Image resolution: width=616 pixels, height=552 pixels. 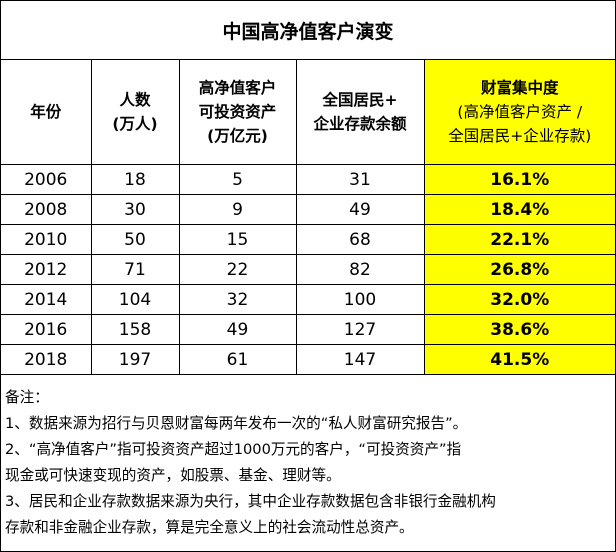 What do you see at coordinates (237, 359) in the screenshot?
I see `cell-assets: 61` at bounding box center [237, 359].